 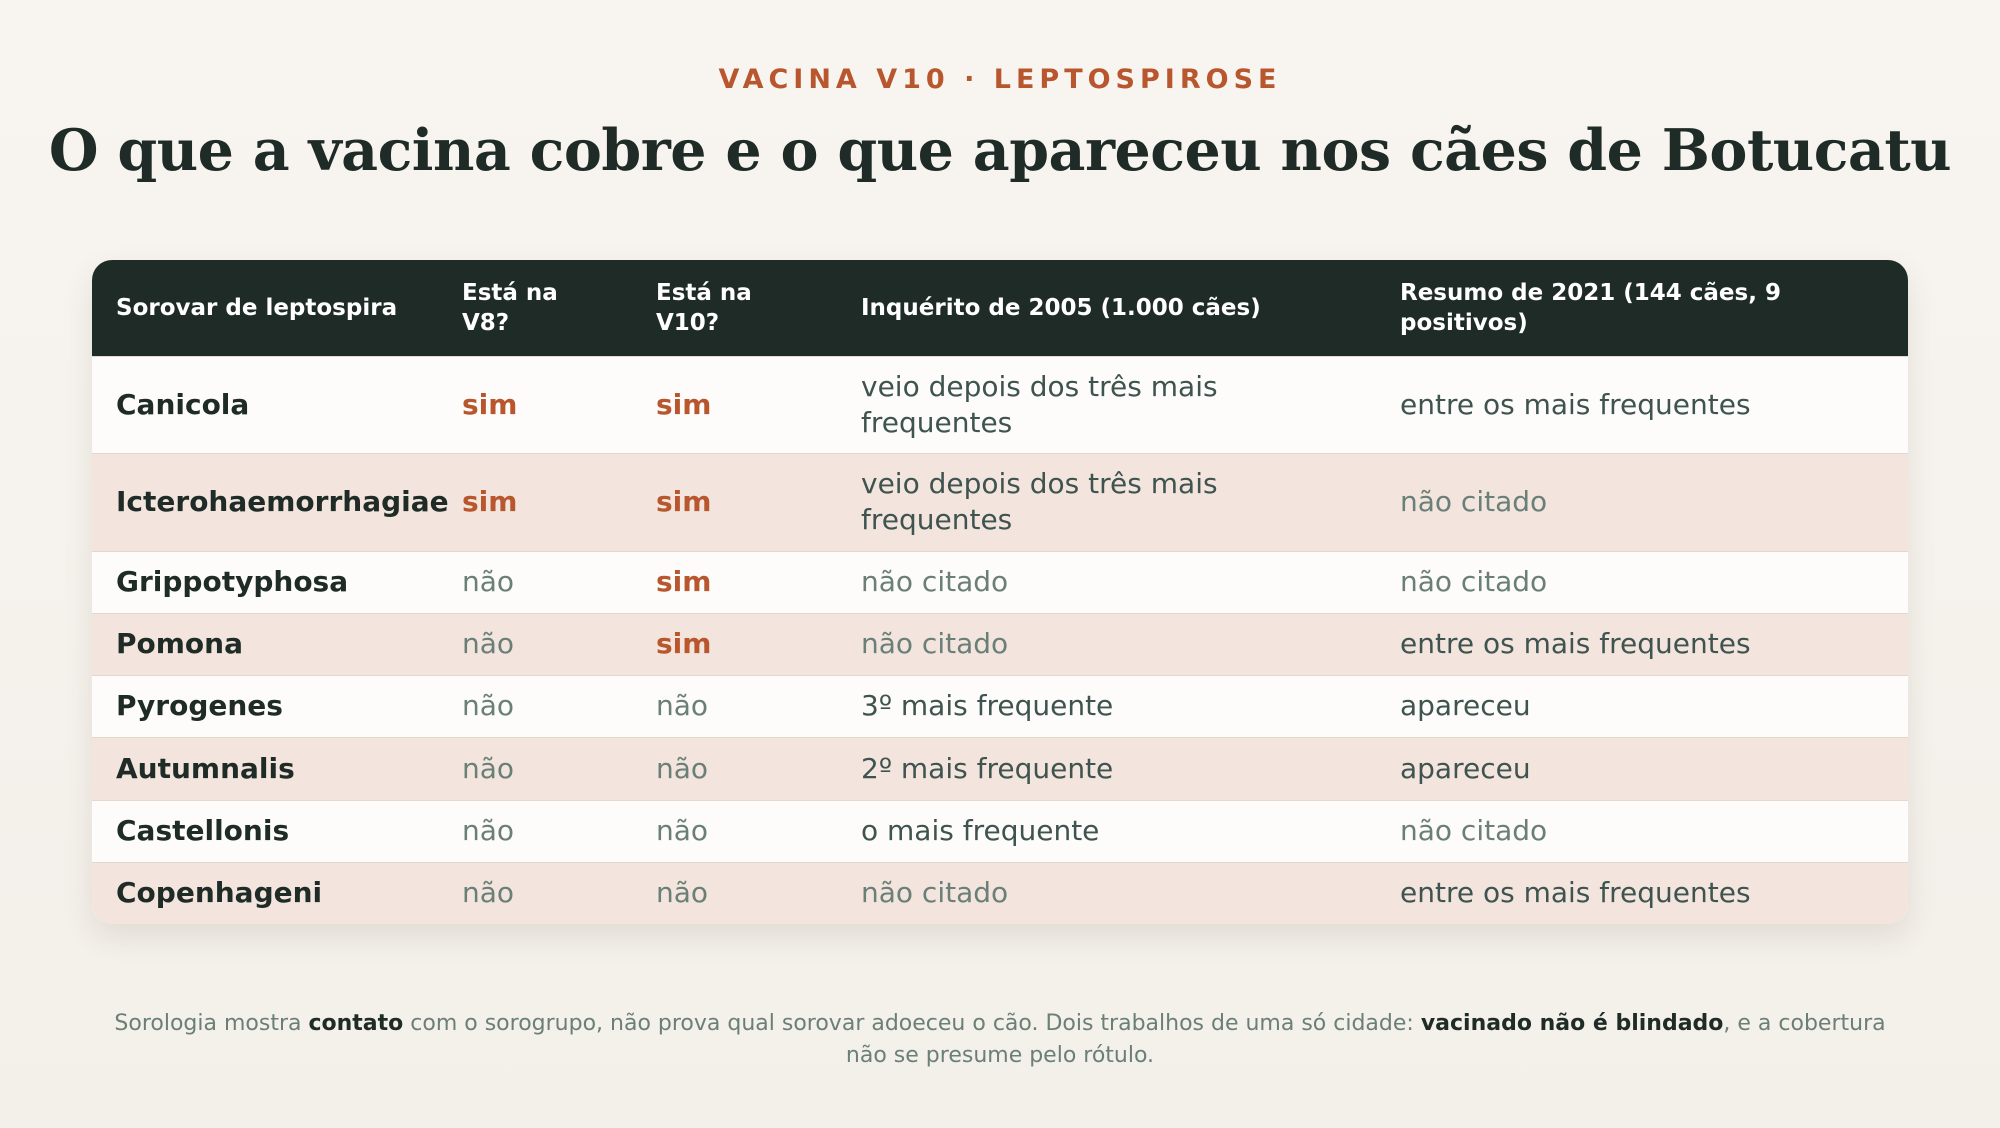 I want to click on footnote-emphasis: contato, so click(x=356, y=1023).